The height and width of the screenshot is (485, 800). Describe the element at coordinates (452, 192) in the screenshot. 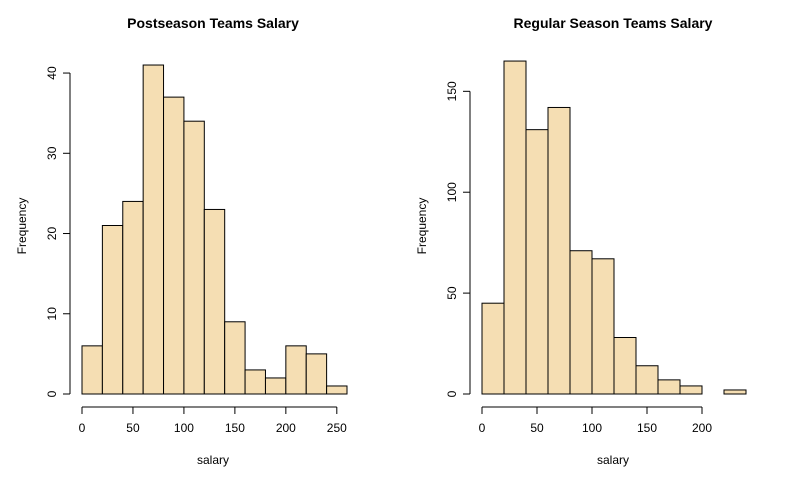

I see `y-tick-label: 100` at that location.